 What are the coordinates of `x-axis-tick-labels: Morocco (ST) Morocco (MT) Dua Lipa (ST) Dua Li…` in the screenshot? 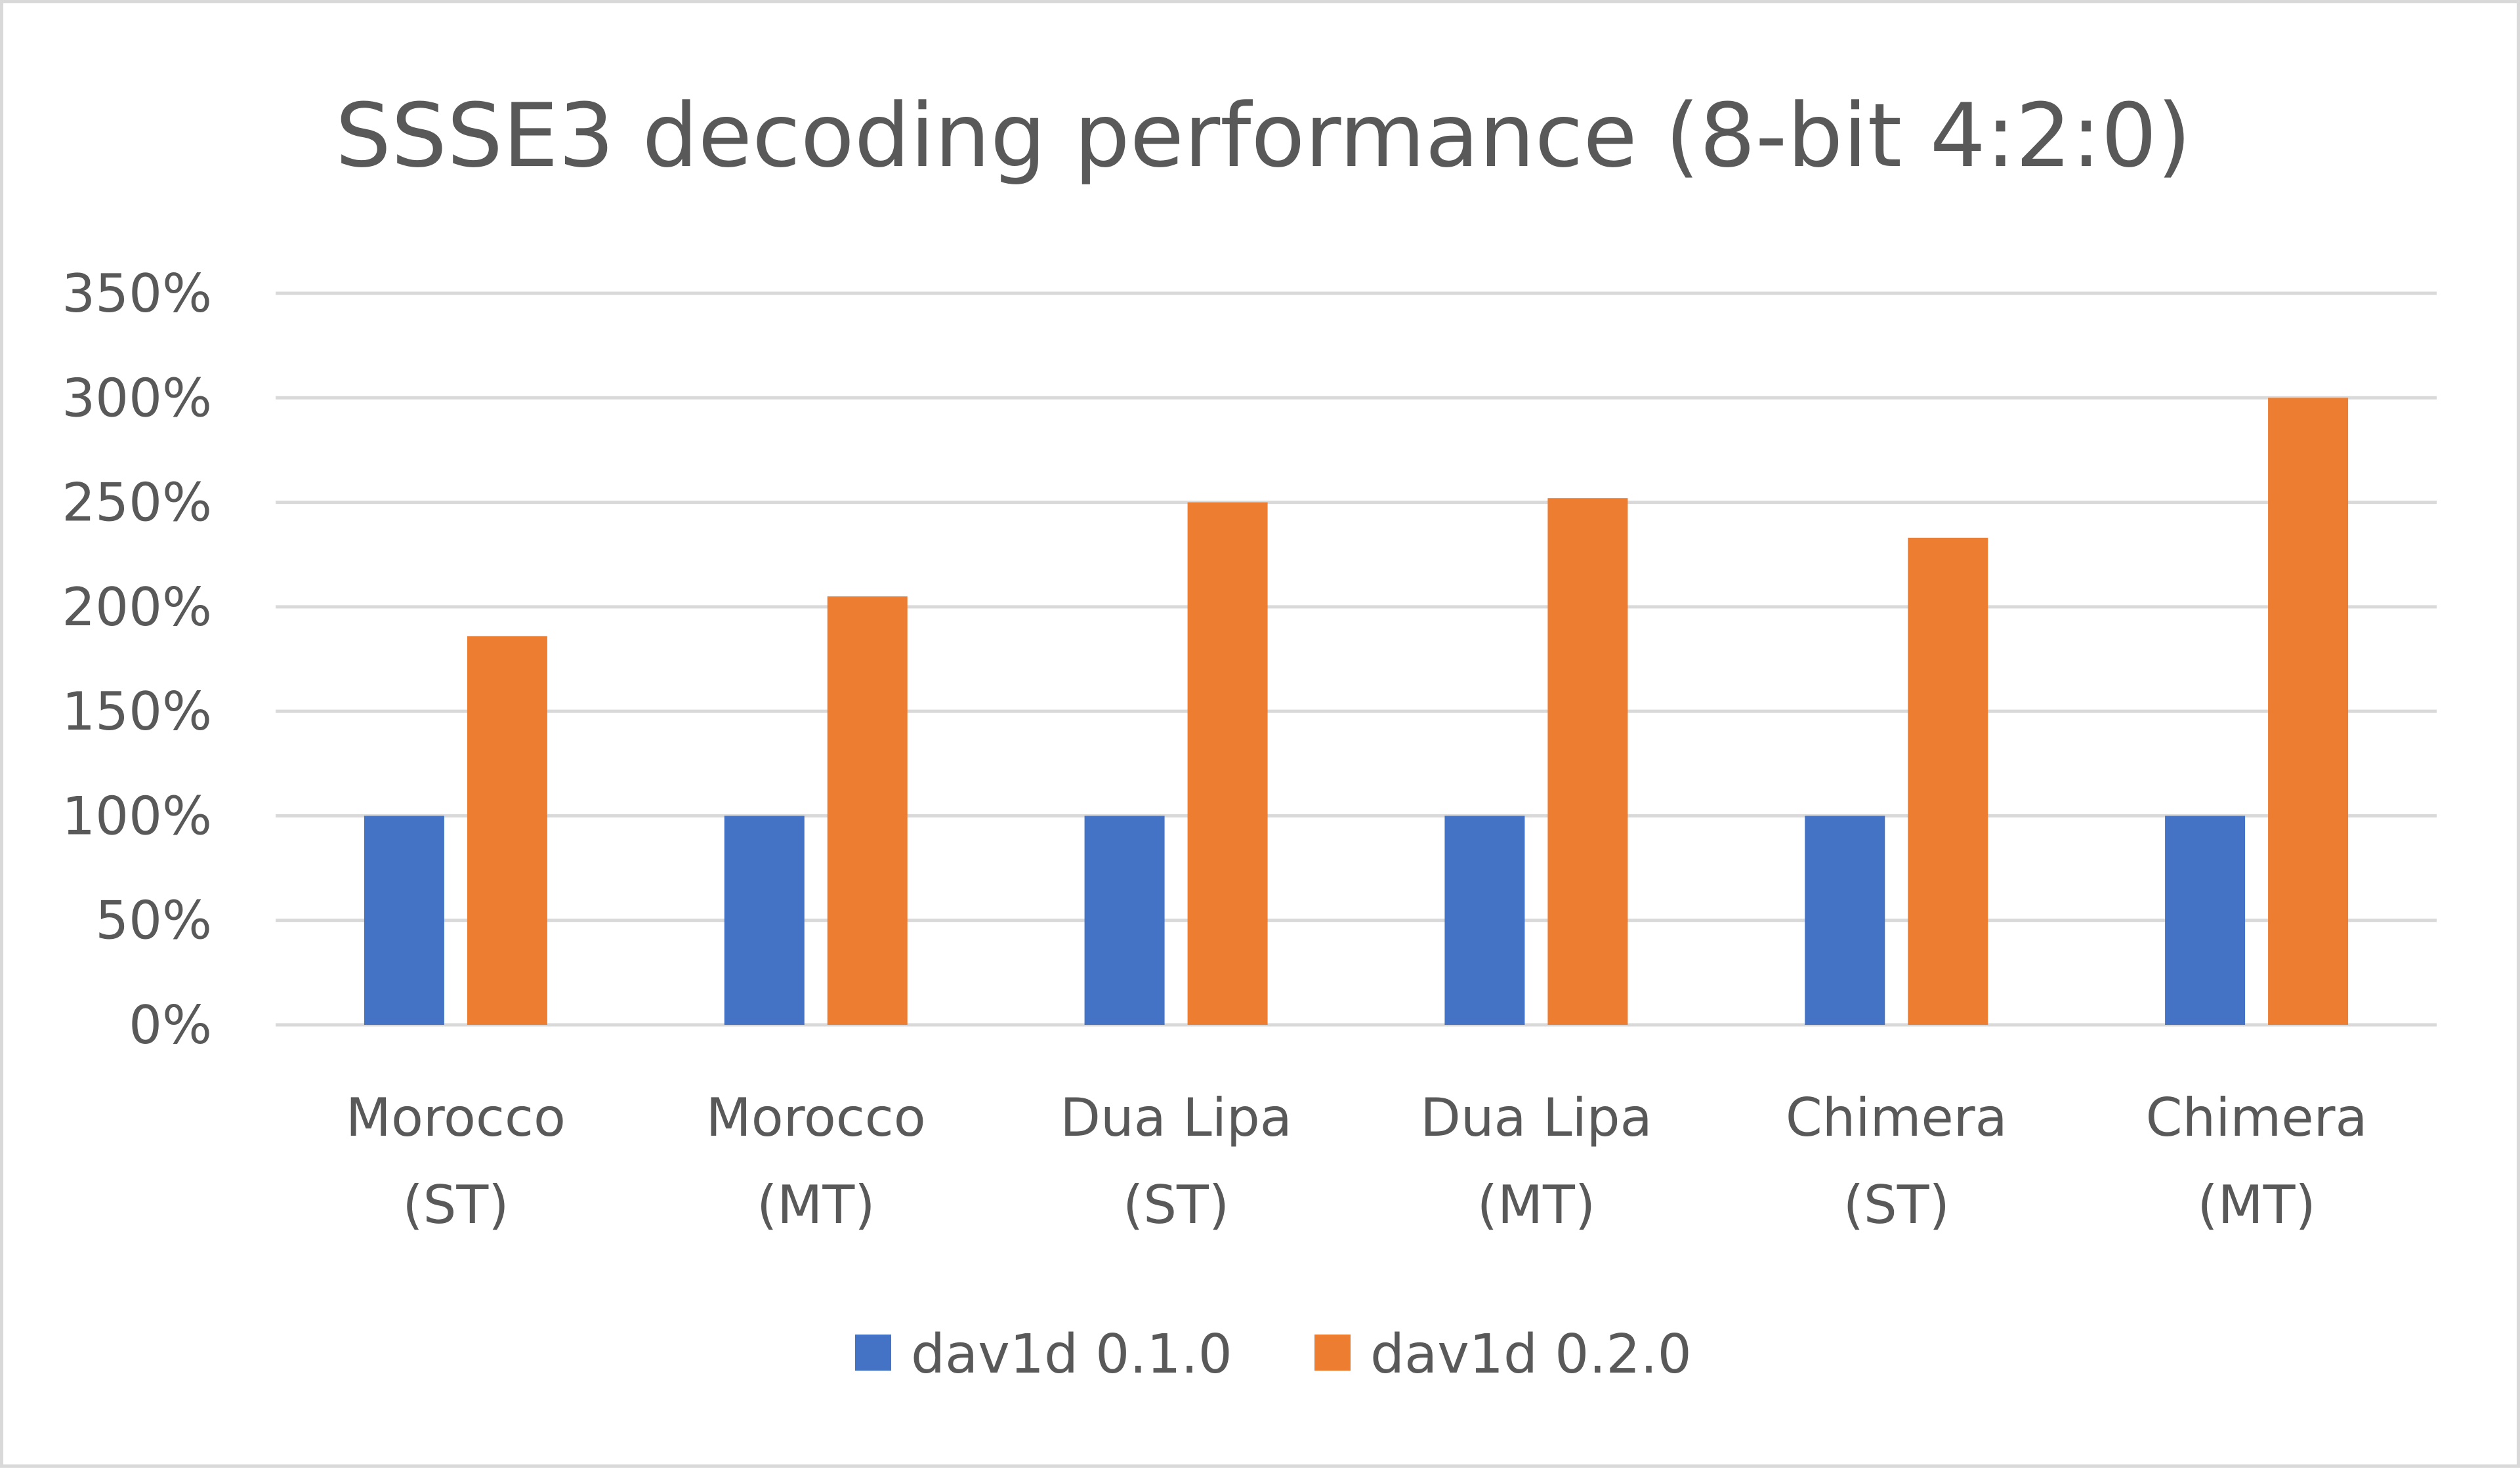 It's located at (1357, 1161).